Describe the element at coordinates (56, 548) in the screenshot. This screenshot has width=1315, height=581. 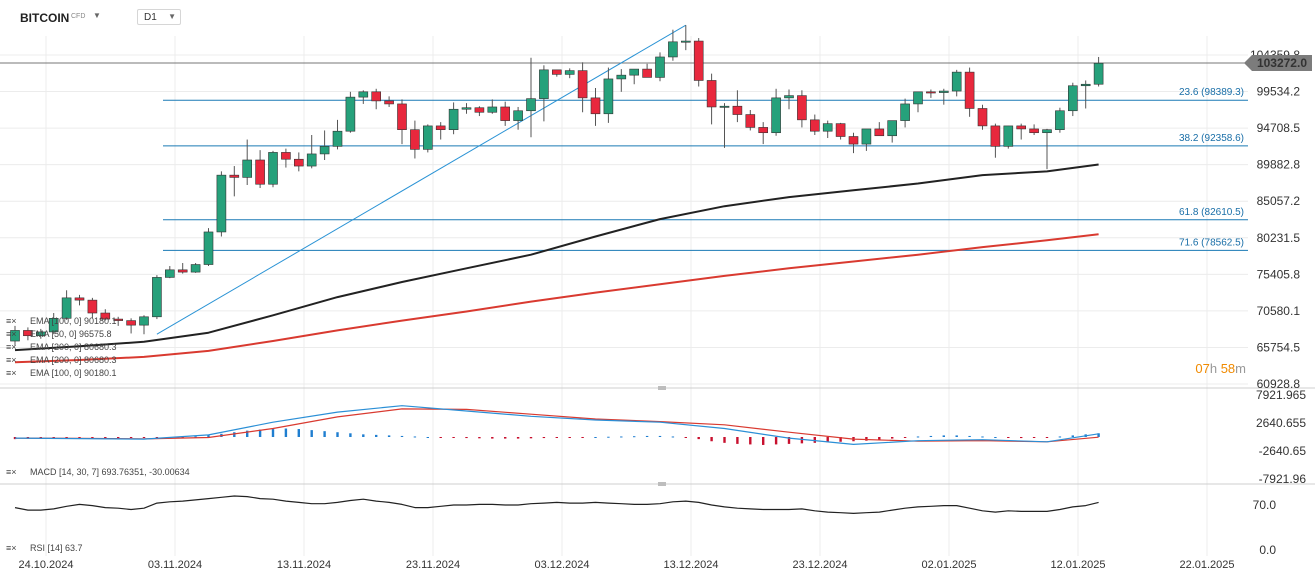
I see `rsi-legend-label: RSI [14] 63.7` at that location.